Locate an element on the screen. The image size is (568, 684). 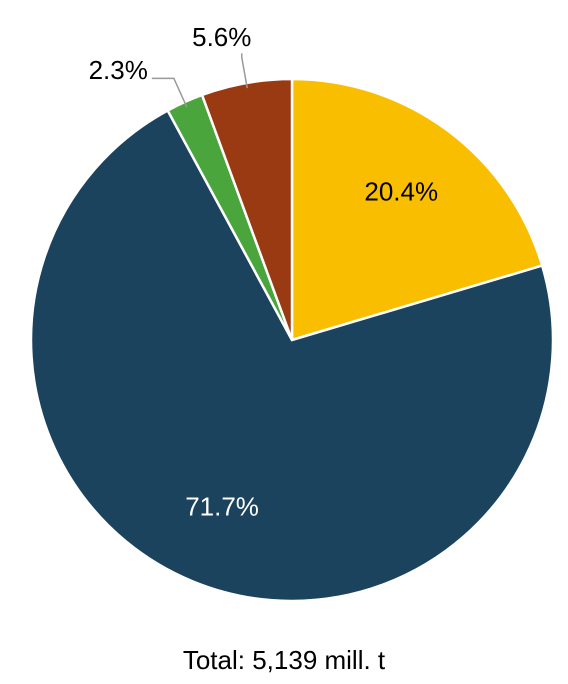
slice-label: 5.6% is located at coordinates (221, 37).